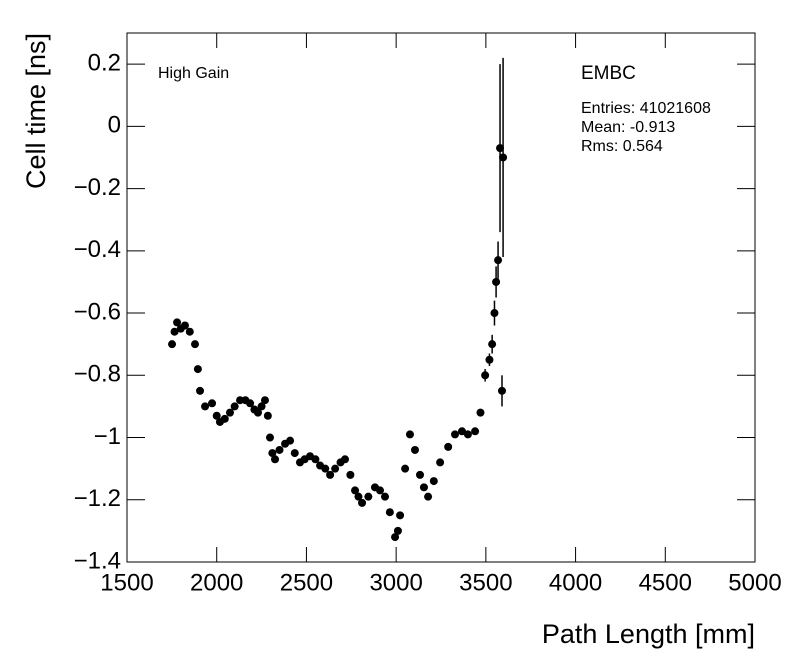 The width and height of the screenshot is (796, 672). Describe the element at coordinates (36, 111) in the screenshot. I see `y-axis-title: Cell time [ns]` at that location.